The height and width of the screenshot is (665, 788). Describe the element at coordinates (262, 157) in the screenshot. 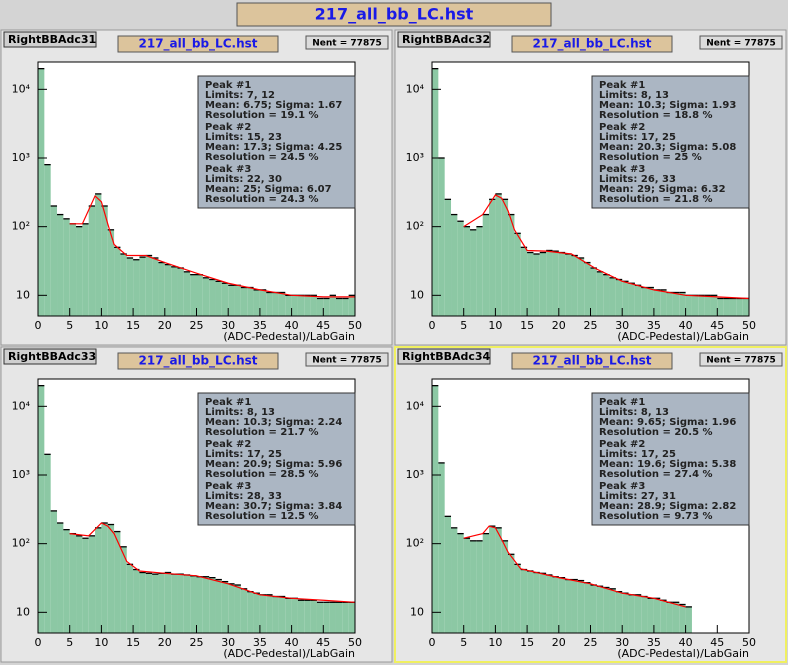

I see `fit-result-line: Resolution = 24.5 %` at that location.